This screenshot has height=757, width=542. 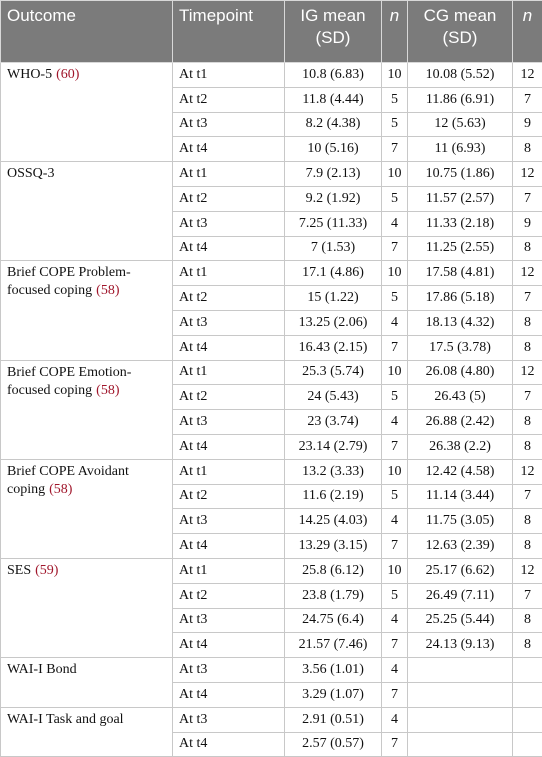 What do you see at coordinates (333, 397) in the screenshot?
I see `ig-mean: 24 (5.43)` at bounding box center [333, 397].